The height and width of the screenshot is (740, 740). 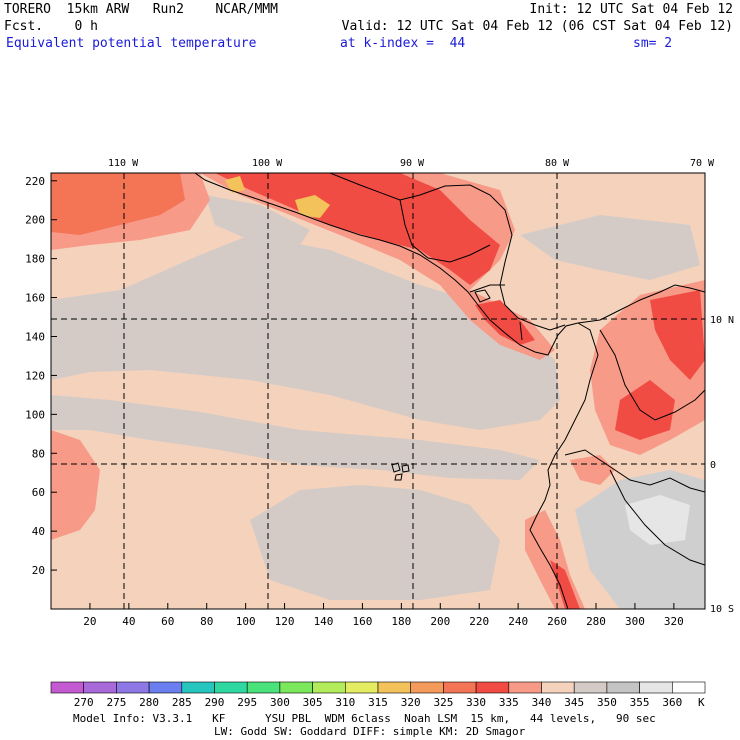 What do you see at coordinates (35, 298) in the screenshot?
I see `y-tick-label: 160` at bounding box center [35, 298].